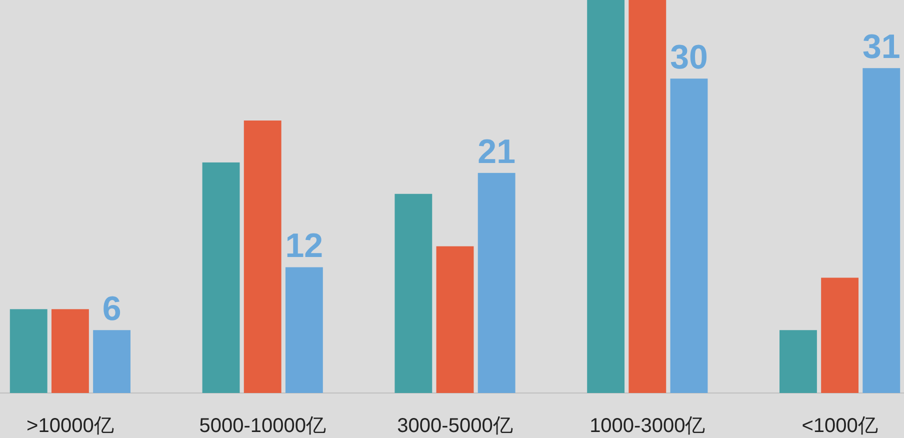 Image resolution: width=904 pixels, height=438 pixels. Describe the element at coordinates (70, 426) in the screenshot. I see `x-tick-label: >10000亿` at that location.